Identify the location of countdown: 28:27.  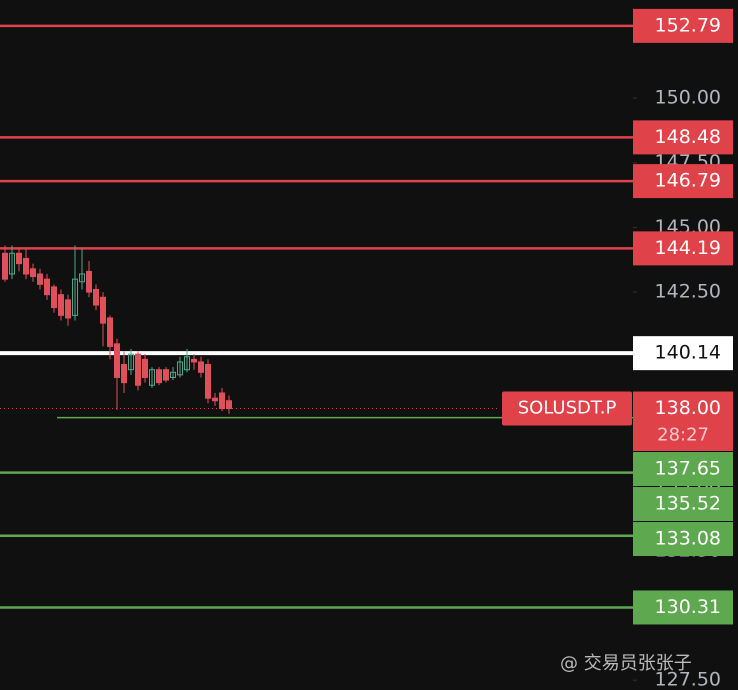
(683, 435).